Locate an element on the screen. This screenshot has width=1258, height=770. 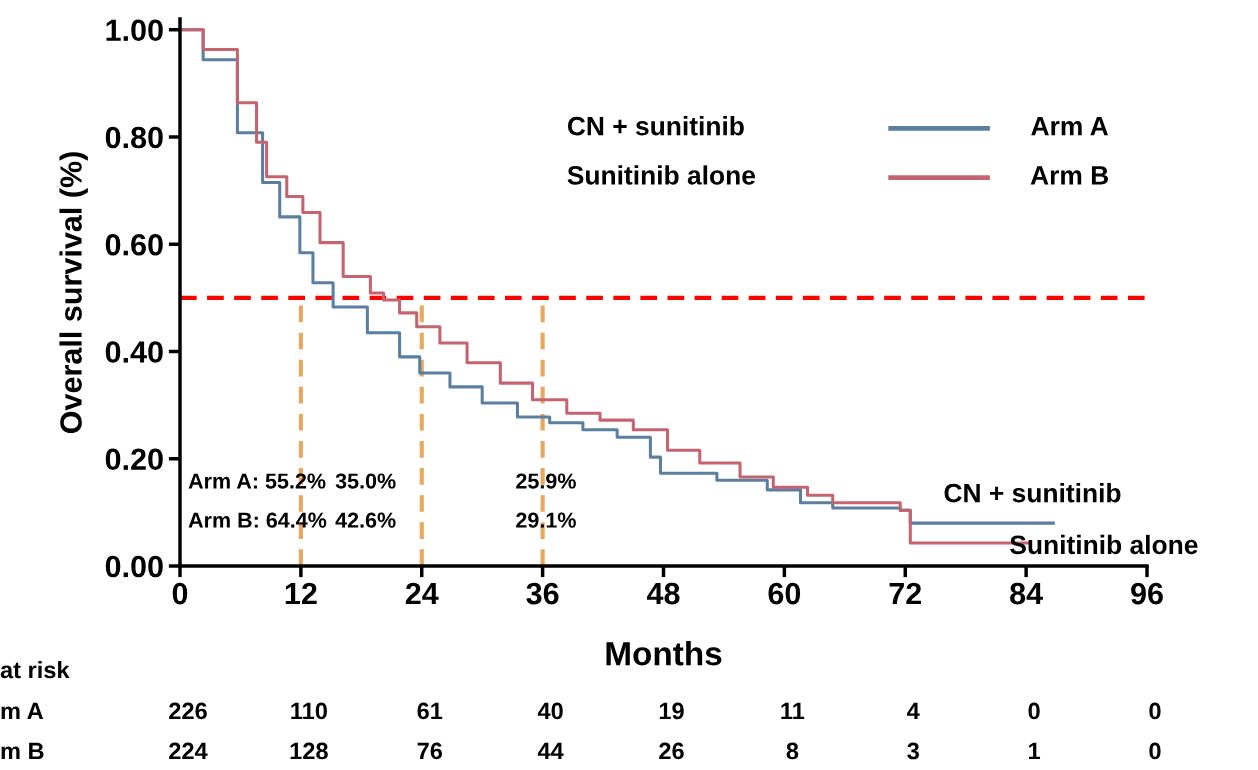
annotation: 42.6% is located at coordinates (365, 520).